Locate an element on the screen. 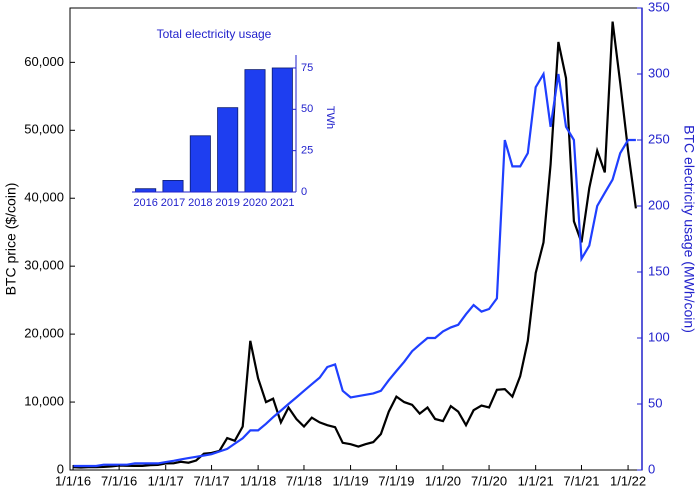 The width and height of the screenshot is (699, 493). x-tick-label: 1/1/16 is located at coordinates (73, 480).